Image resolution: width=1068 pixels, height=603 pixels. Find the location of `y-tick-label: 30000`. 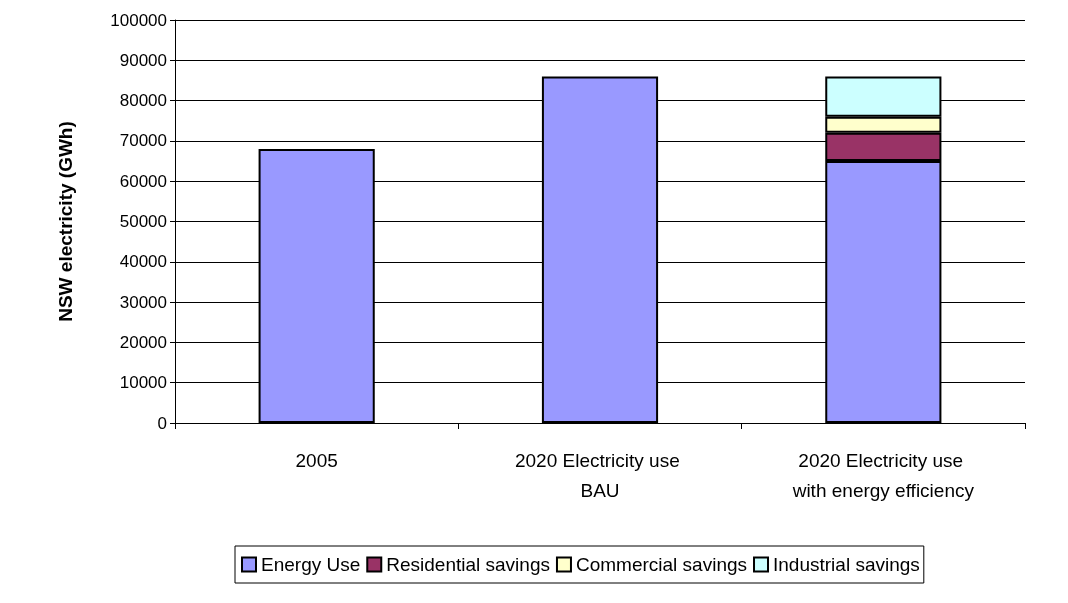

y-tick-label: 30000 is located at coordinates (143, 302).